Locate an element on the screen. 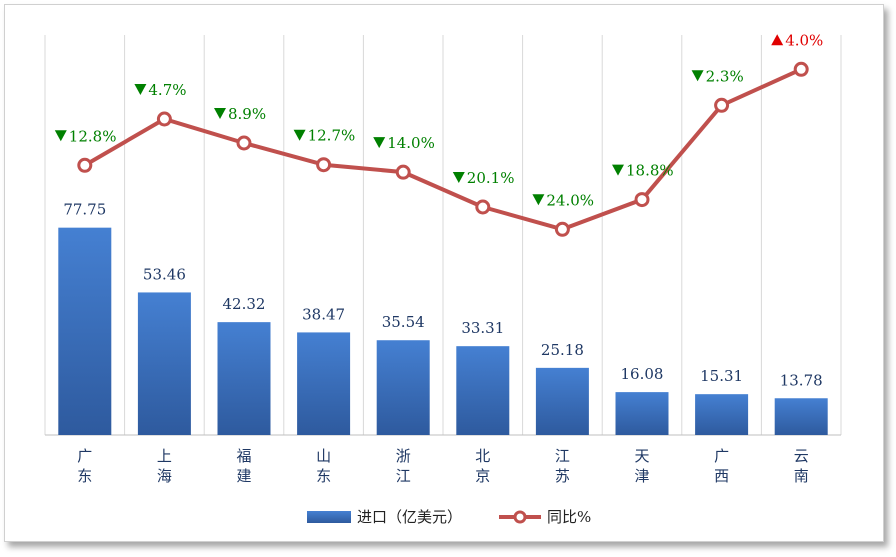 This screenshot has width=896, height=557. yoy-value-text: 2.3% is located at coordinates (725, 76).